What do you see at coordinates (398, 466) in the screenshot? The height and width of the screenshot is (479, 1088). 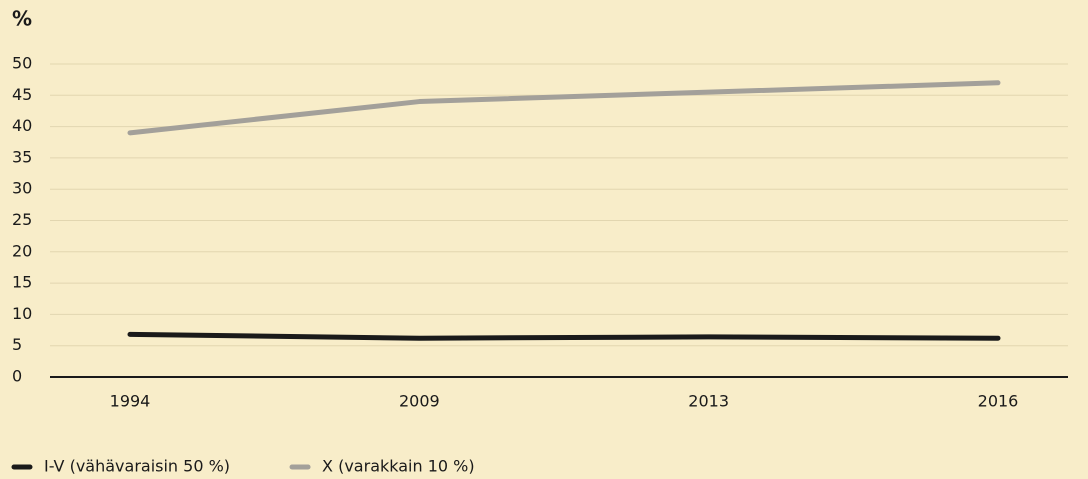 I see `legend-label: X (varakkain 10 %)` at bounding box center [398, 466].